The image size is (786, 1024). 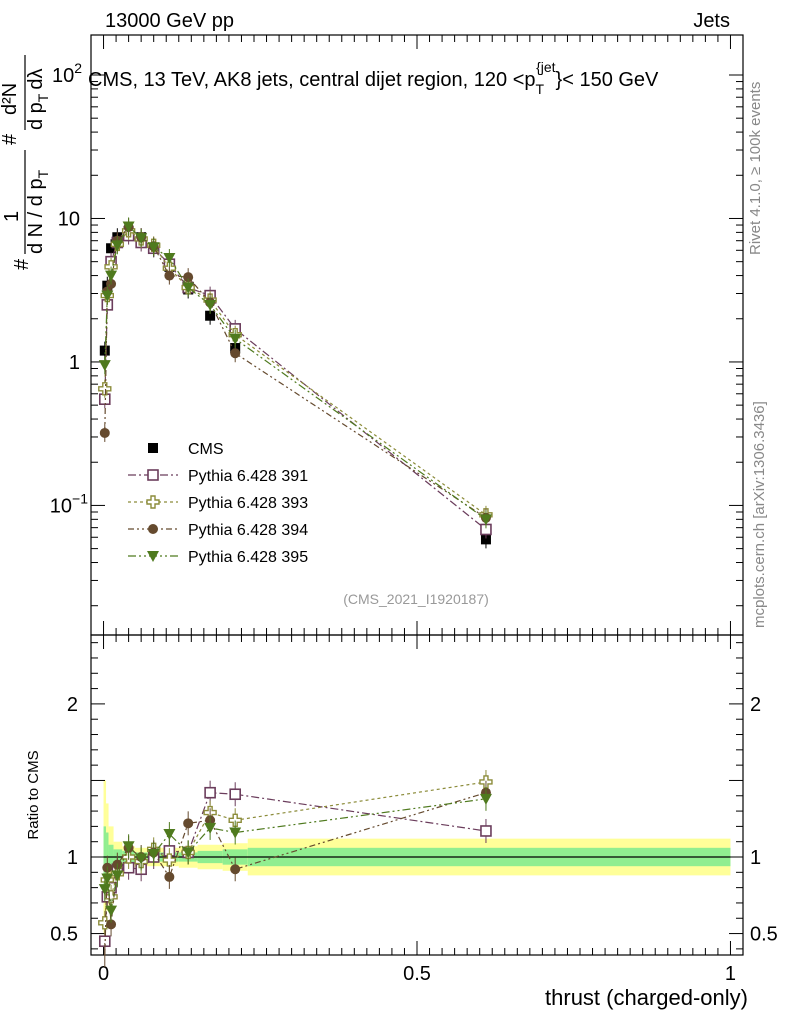 I want to click on header-right-label: Jets, so click(x=711, y=21).